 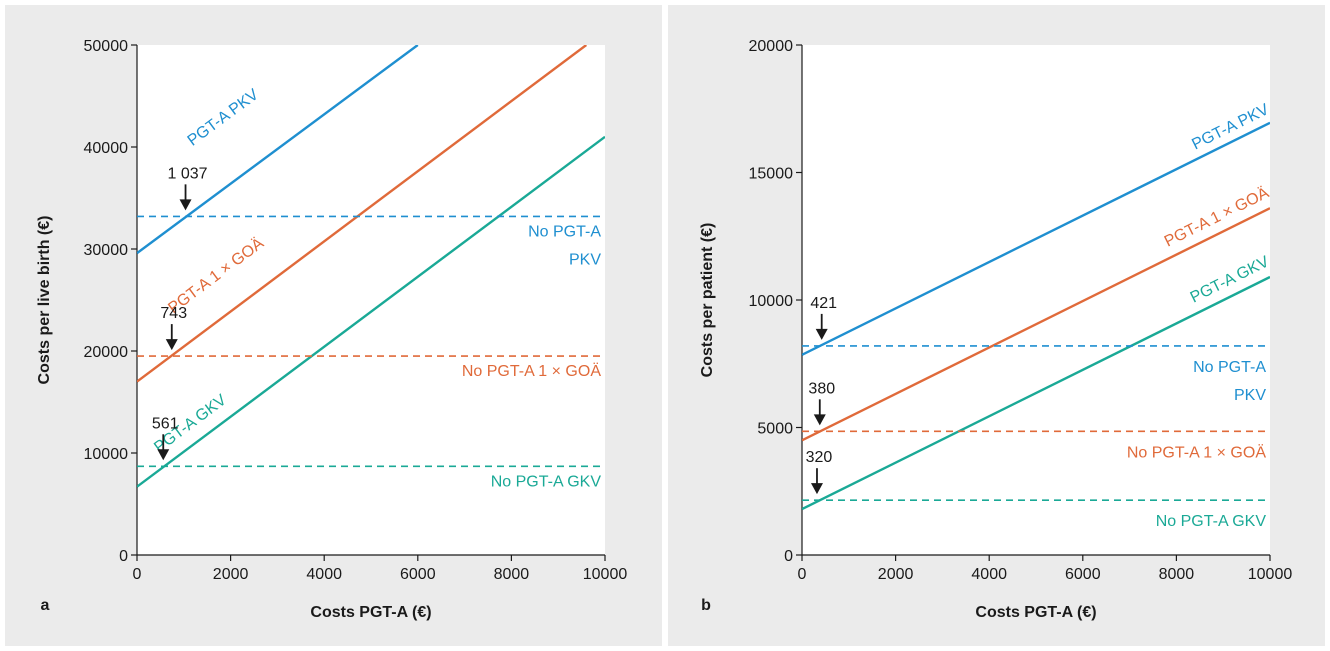 I want to click on chart-a-series-label-no-pgt-a-1-go: No PGT-A 1 × GOÄ, so click(x=531, y=371).